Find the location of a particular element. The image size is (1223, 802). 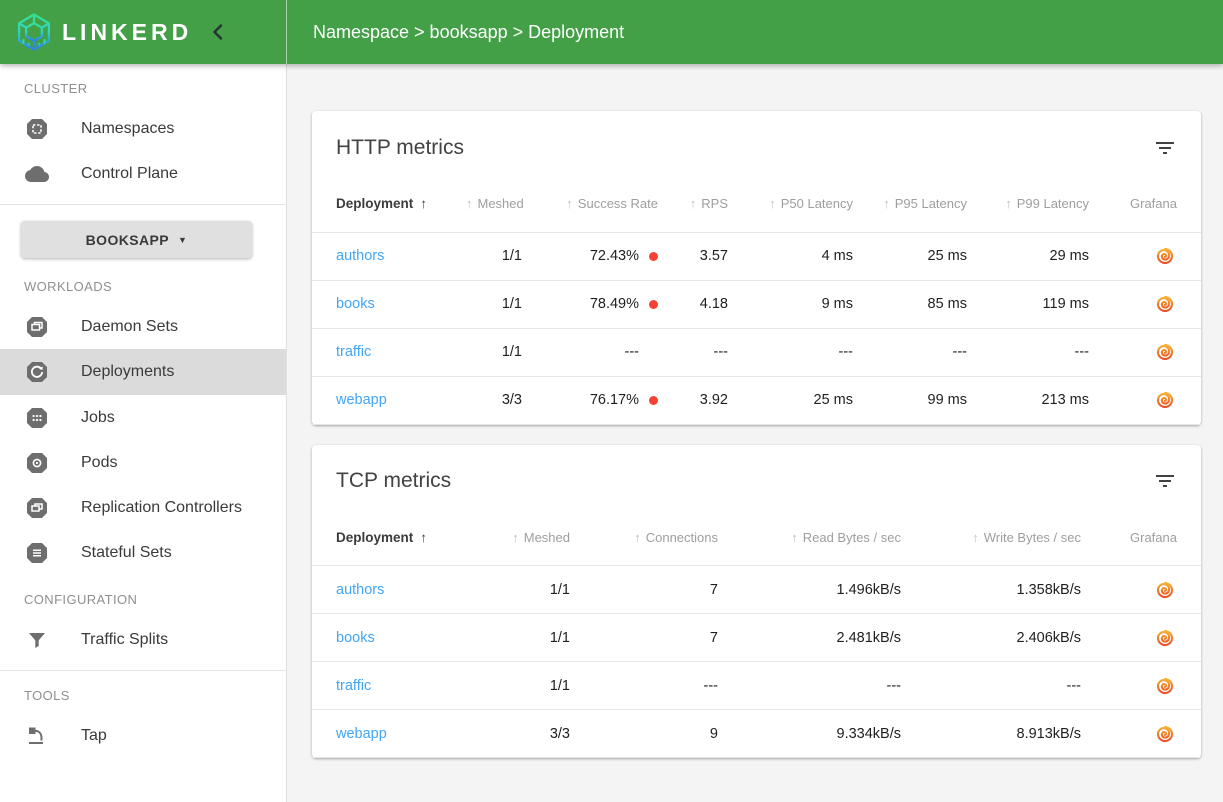

write-bytes-value: 1.358kB/s is located at coordinates (991, 589).